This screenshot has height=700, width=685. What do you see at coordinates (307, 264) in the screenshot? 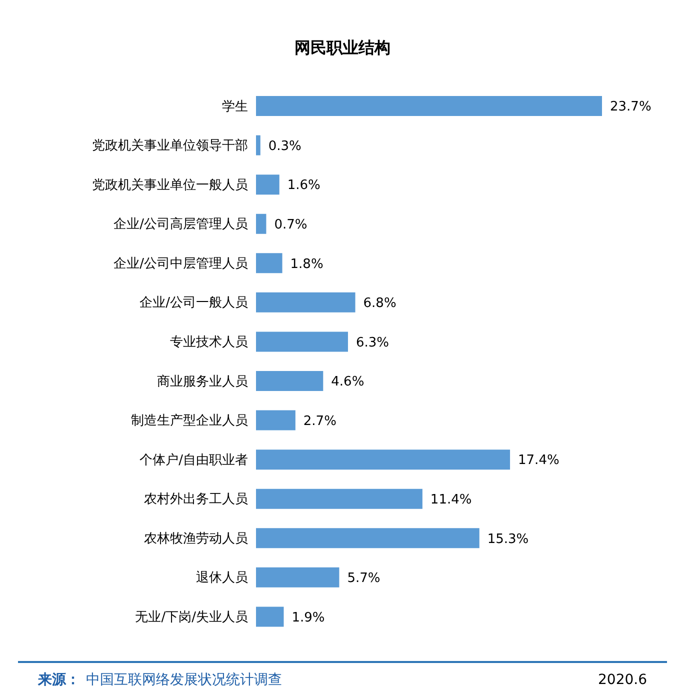
I see `data-label: 1.8%` at bounding box center [307, 264].